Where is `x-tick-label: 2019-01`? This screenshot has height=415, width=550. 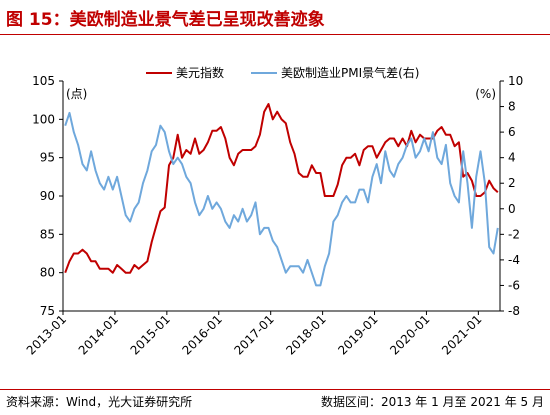 x-tick-label: 2019-01 is located at coordinates (357, 334).